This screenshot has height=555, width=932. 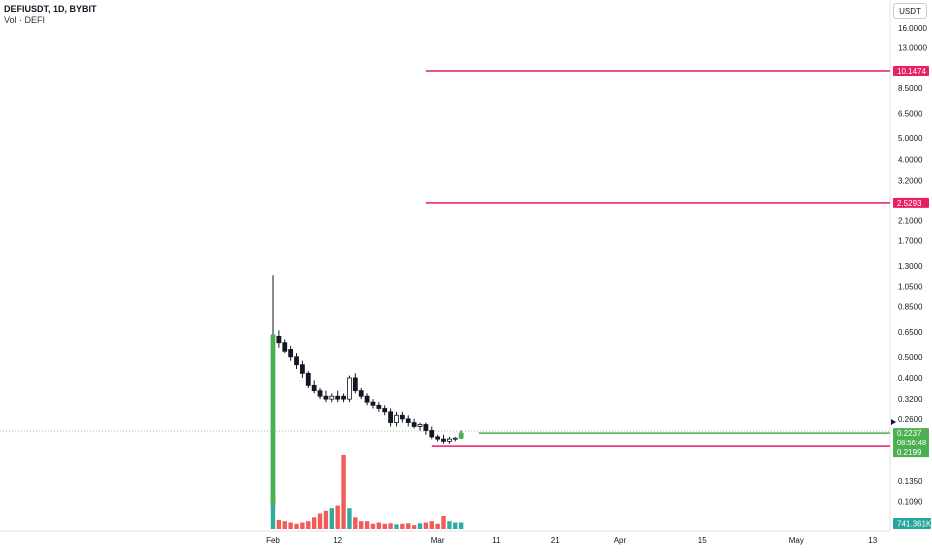 I want to click on last-price-label-countdown: 08:56:48, so click(x=911, y=442).